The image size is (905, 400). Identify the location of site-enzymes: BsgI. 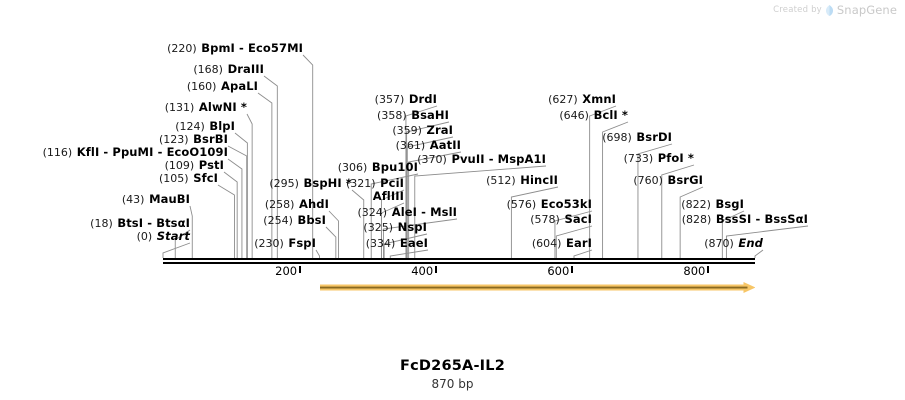
(729, 204).